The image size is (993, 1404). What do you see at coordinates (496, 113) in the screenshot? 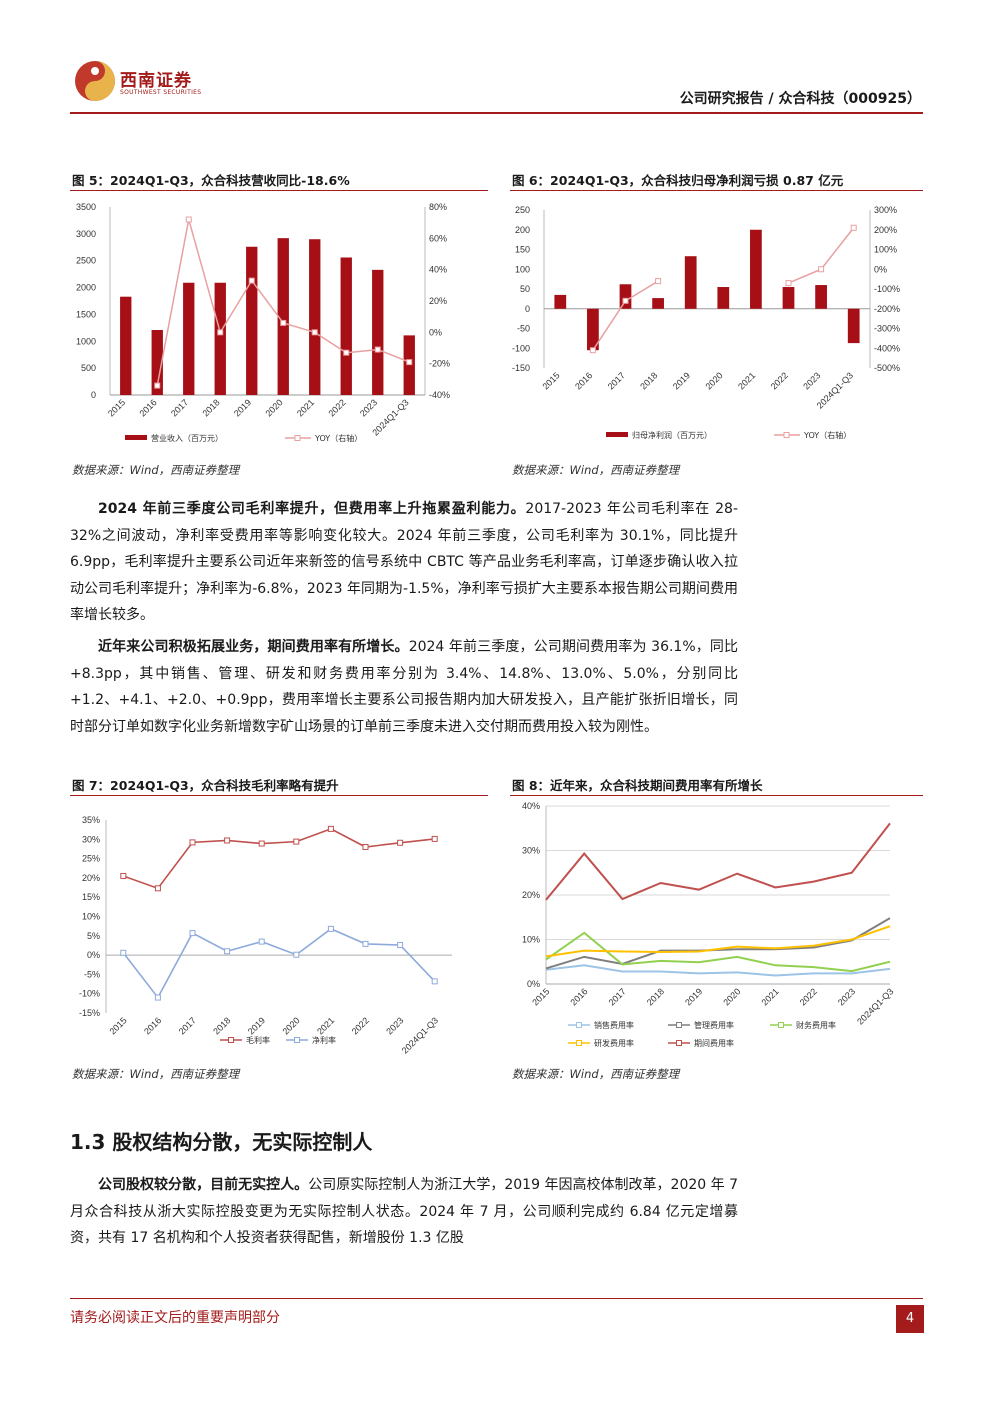
I see `header-rule` at bounding box center [496, 113].